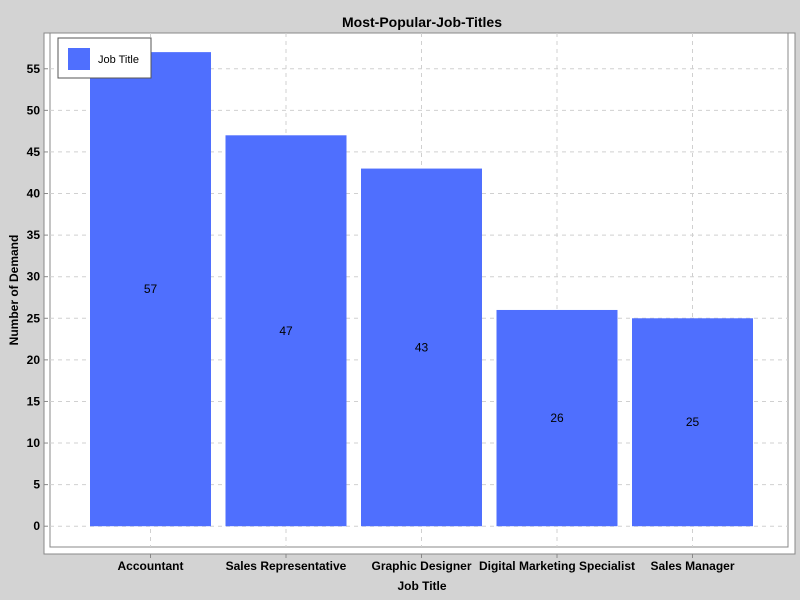 The image size is (800, 600). I want to click on data-label-0: 57, so click(151, 289).